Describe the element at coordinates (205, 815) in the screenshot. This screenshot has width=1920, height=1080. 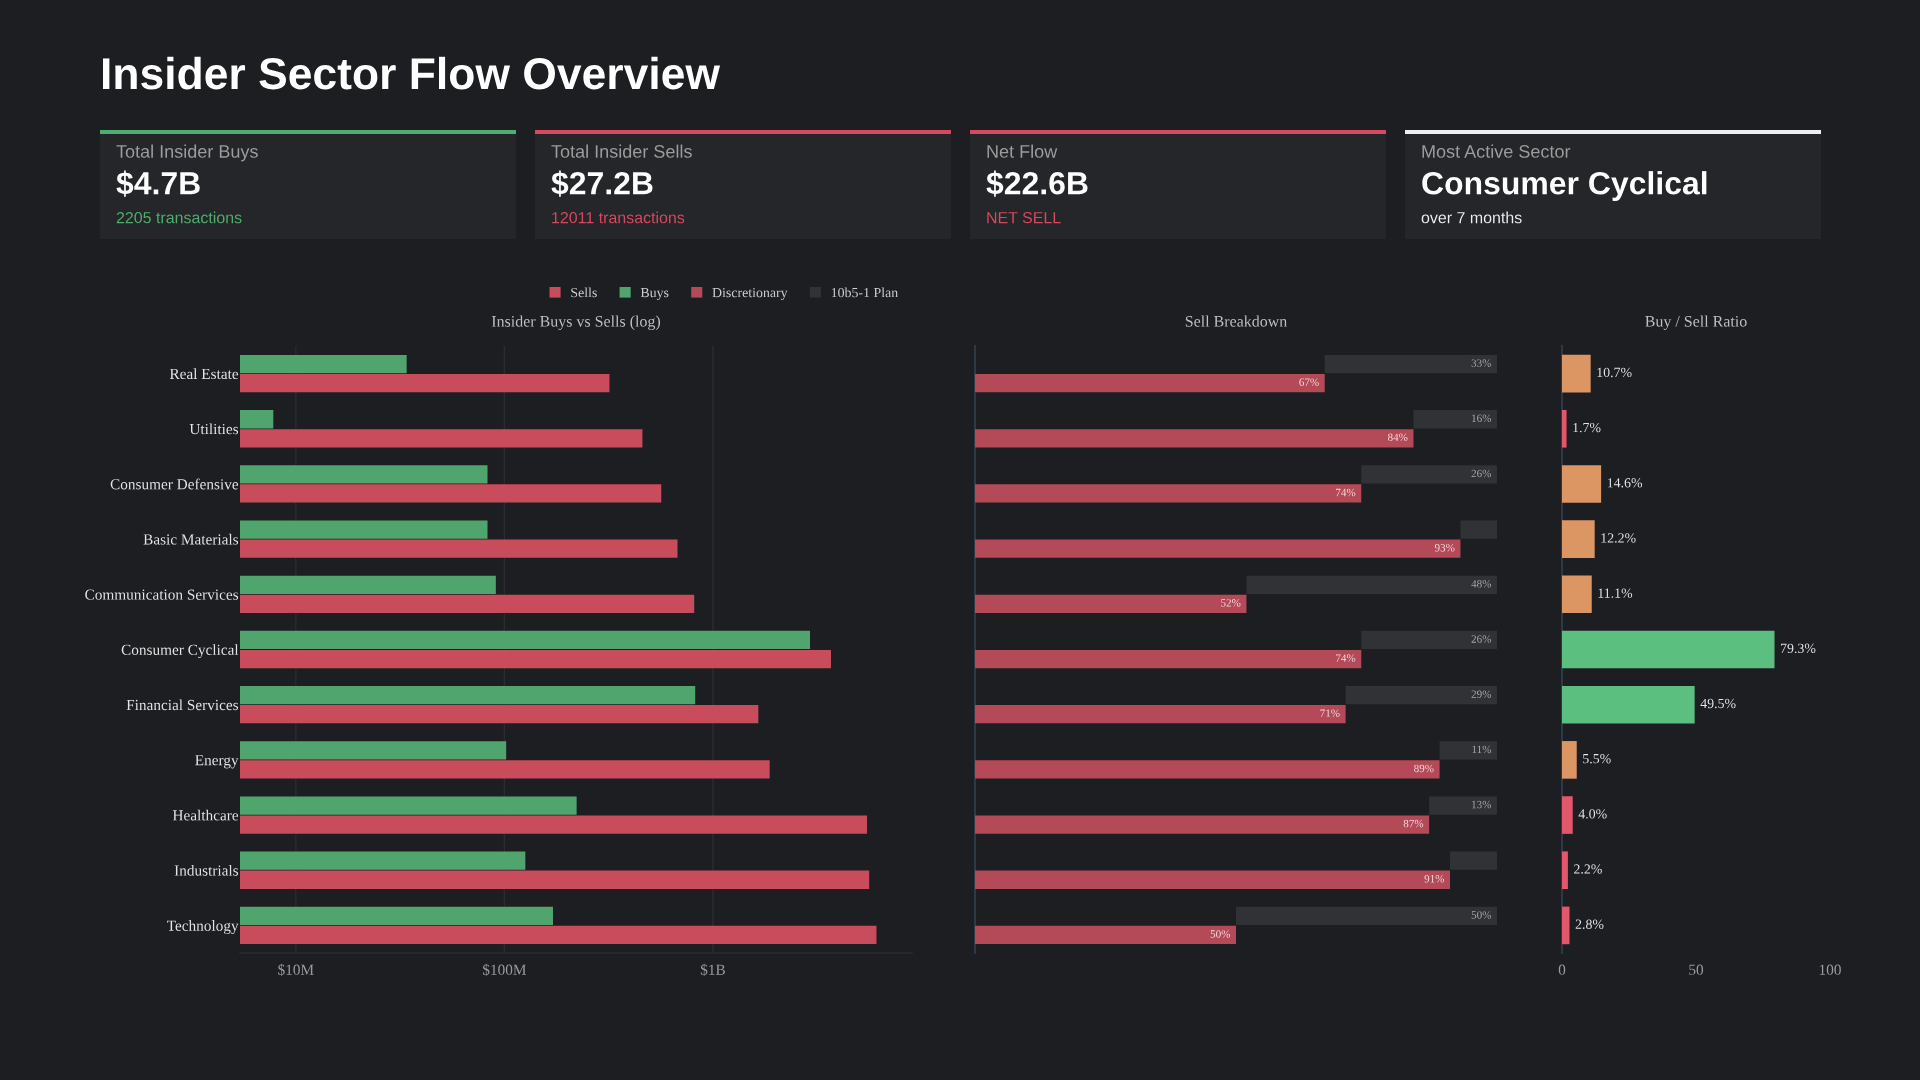
I see `y-tick-label: Healthcare` at that location.